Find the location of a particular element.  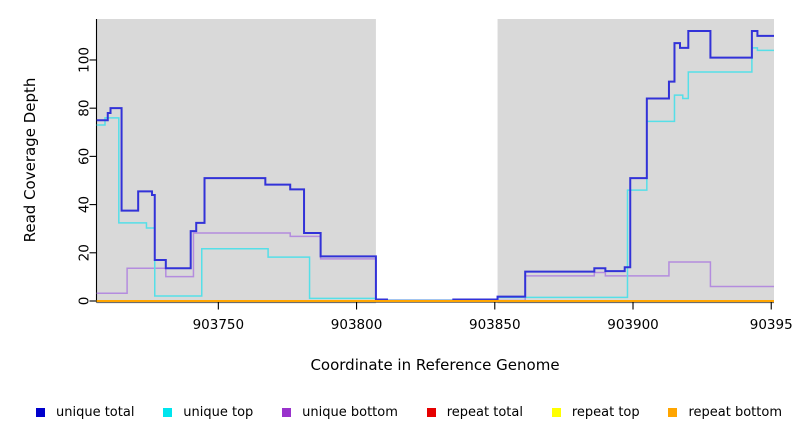

legend-item-repeat-bottom: repeat bottom is located at coordinates (725, 412).